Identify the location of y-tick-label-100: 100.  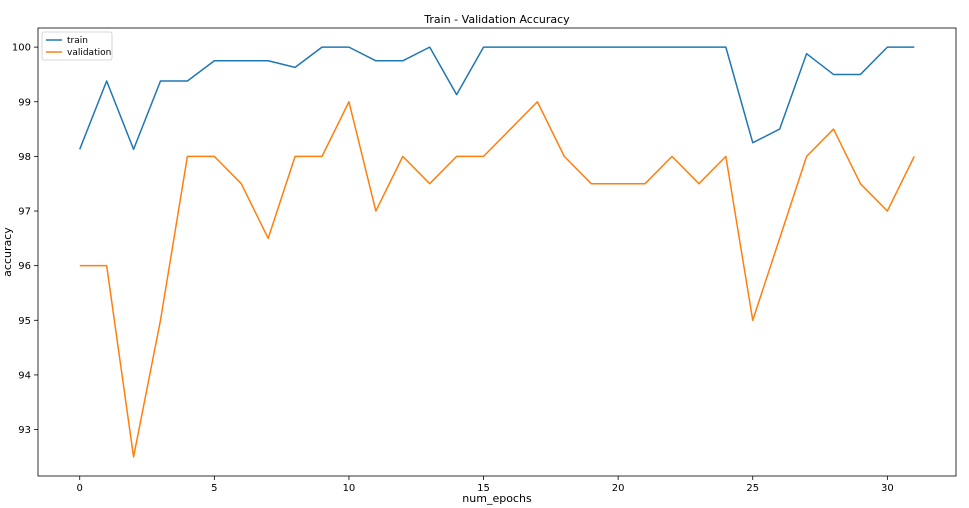
(21, 48).